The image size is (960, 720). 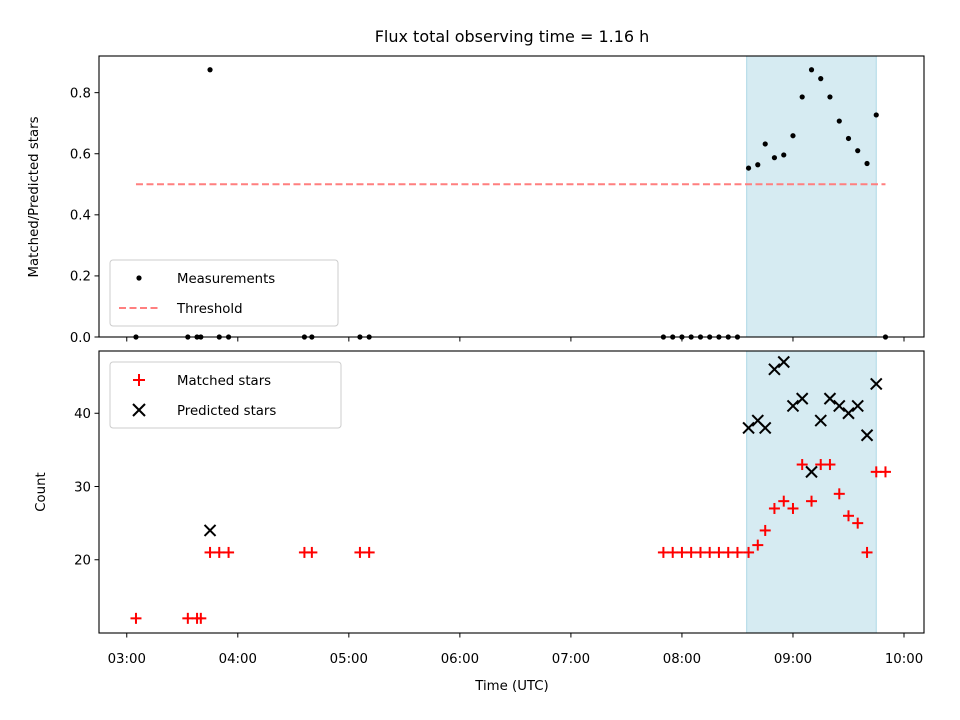 I want to click on x-tick-label: 03:00, so click(x=127, y=659).